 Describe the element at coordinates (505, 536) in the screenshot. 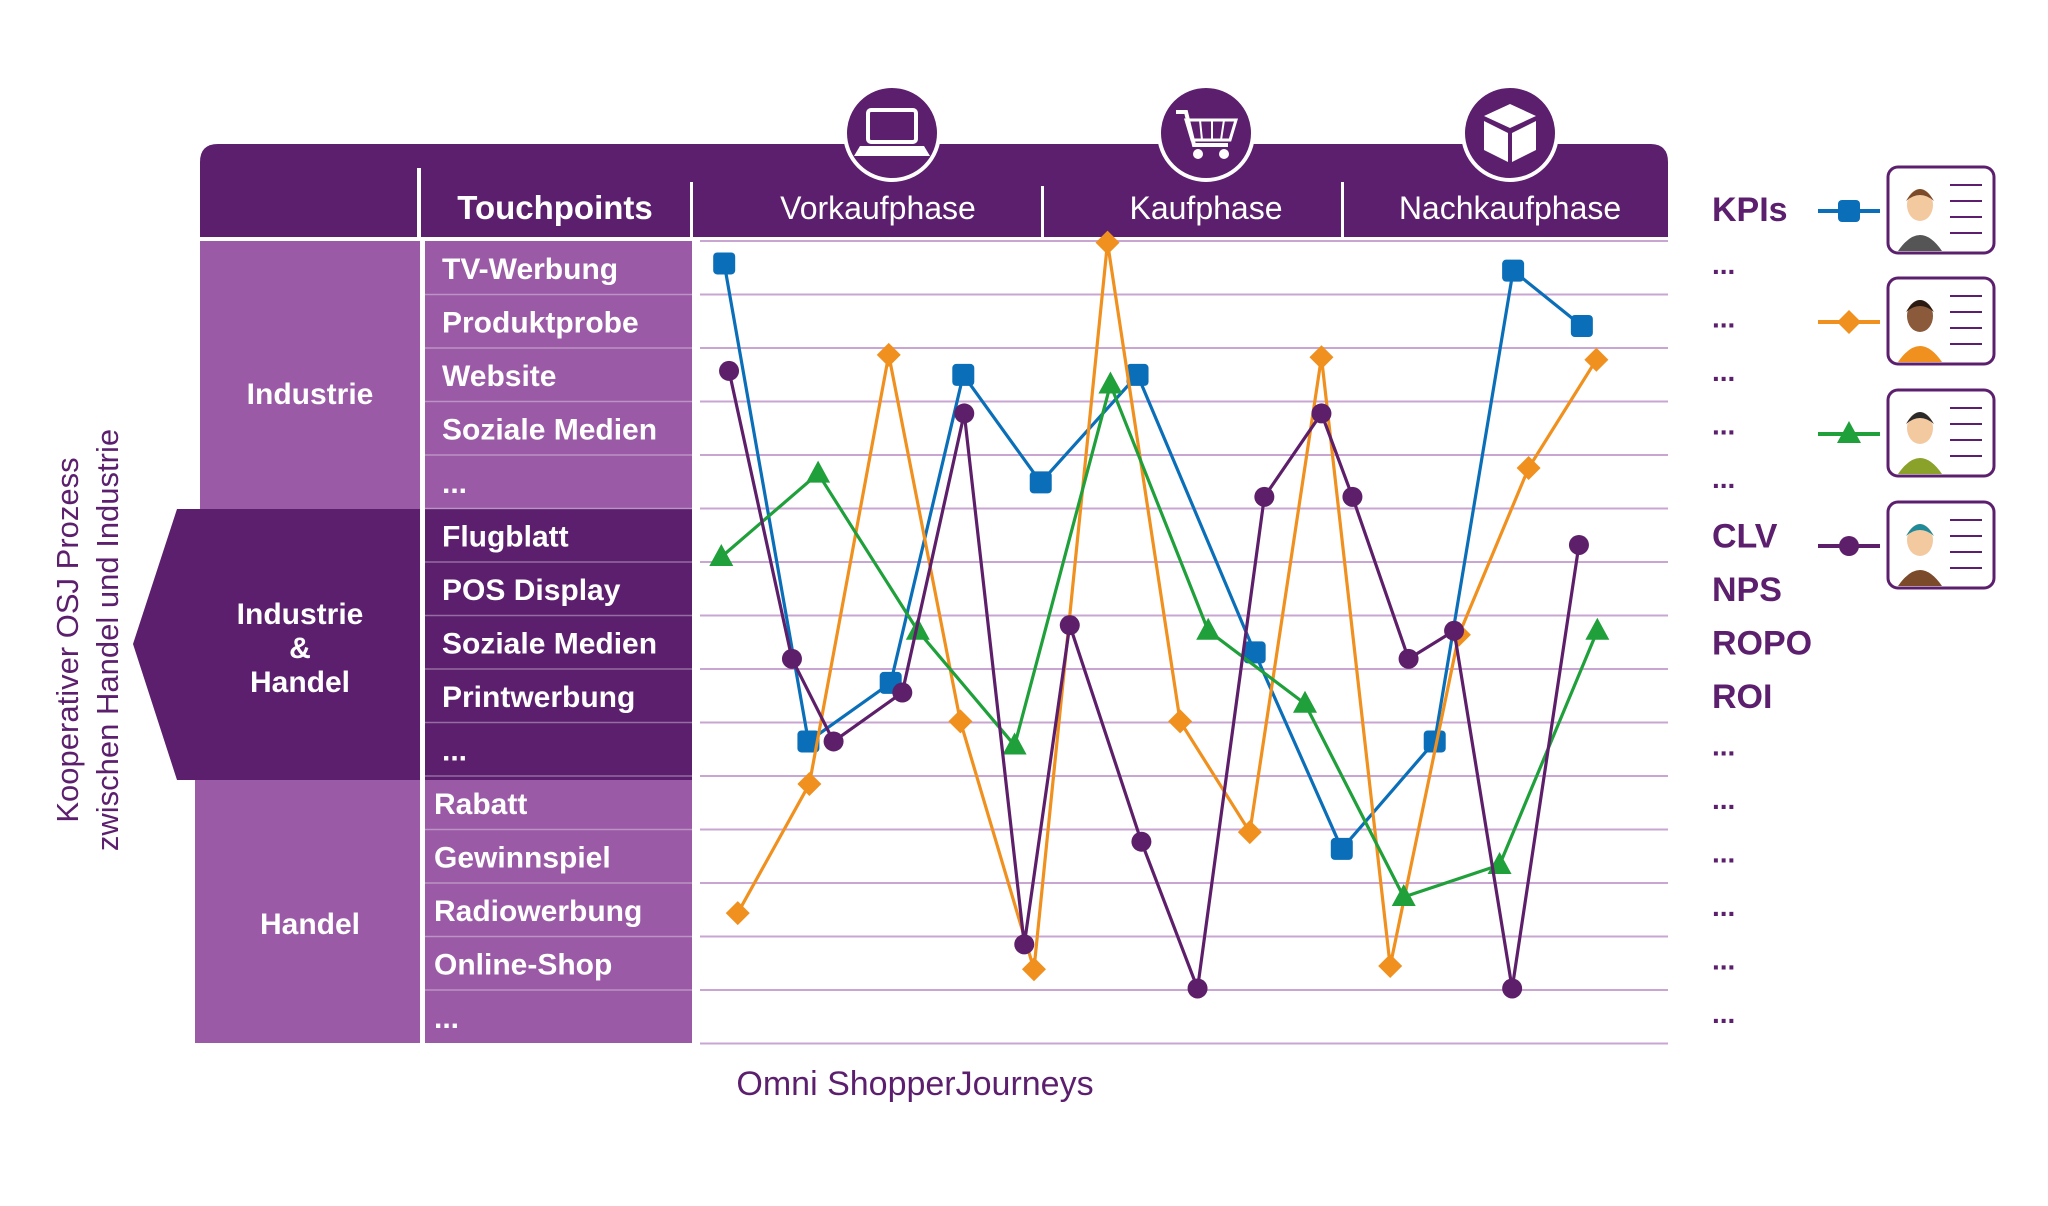

I see `touchpoint-row-label: Flugblatt` at that location.